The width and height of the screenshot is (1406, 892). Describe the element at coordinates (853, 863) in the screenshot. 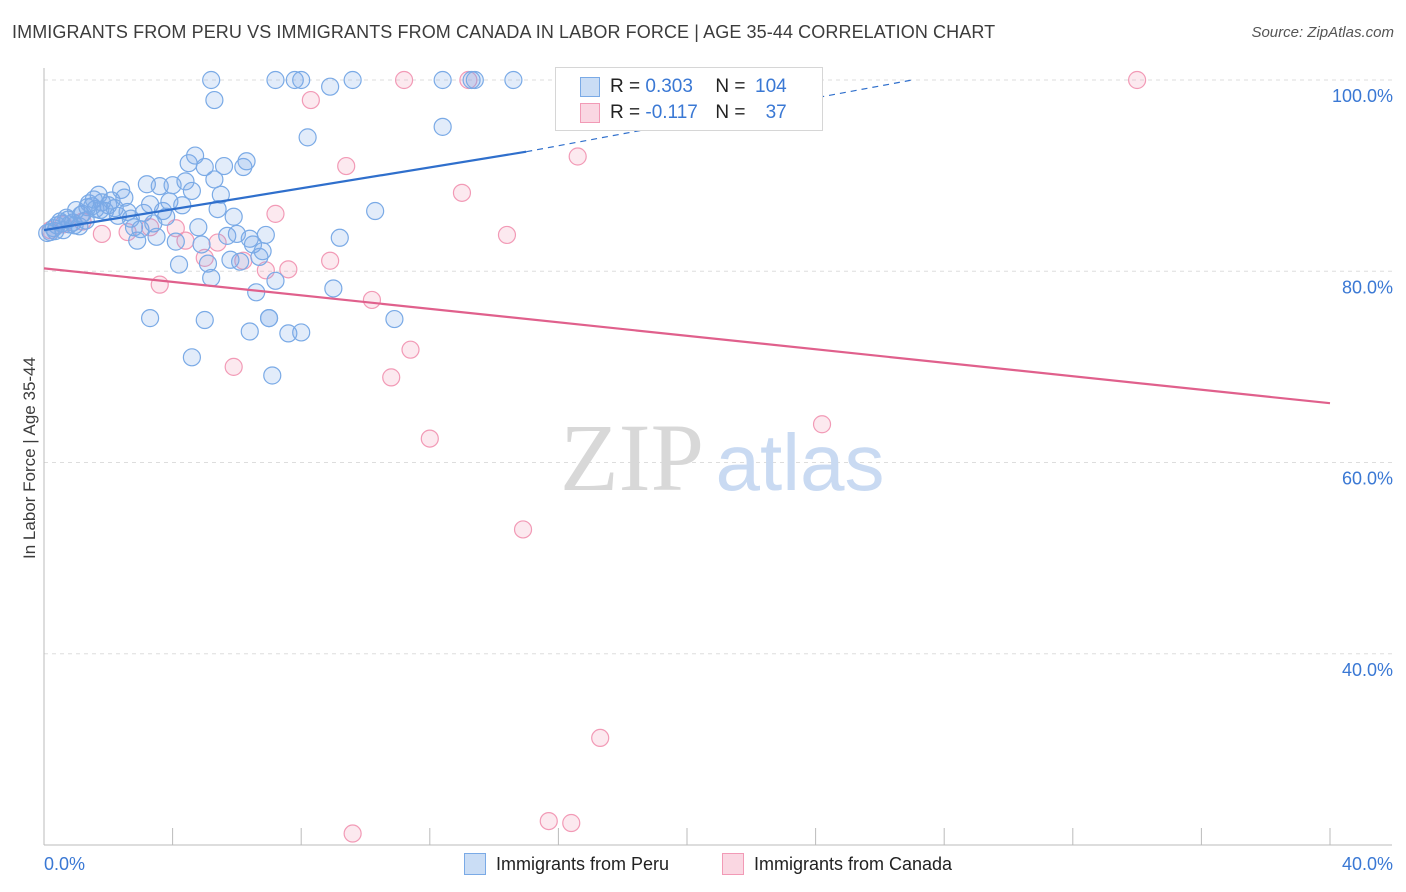

I see `bottom-canada-label: Immigrants from Canada` at that location.